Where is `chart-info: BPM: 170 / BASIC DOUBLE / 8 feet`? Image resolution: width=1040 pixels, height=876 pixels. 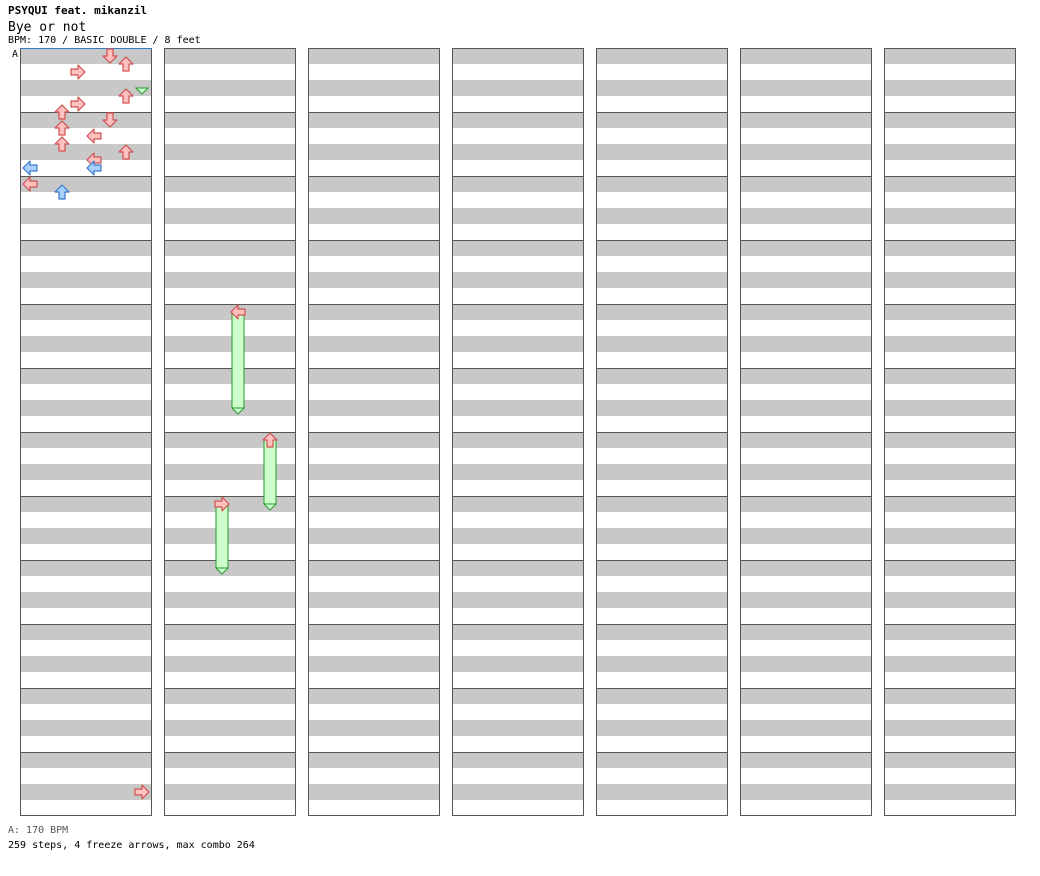 chart-info: BPM: 170 / BASIC DOUBLE / 8 feet is located at coordinates (104, 40).